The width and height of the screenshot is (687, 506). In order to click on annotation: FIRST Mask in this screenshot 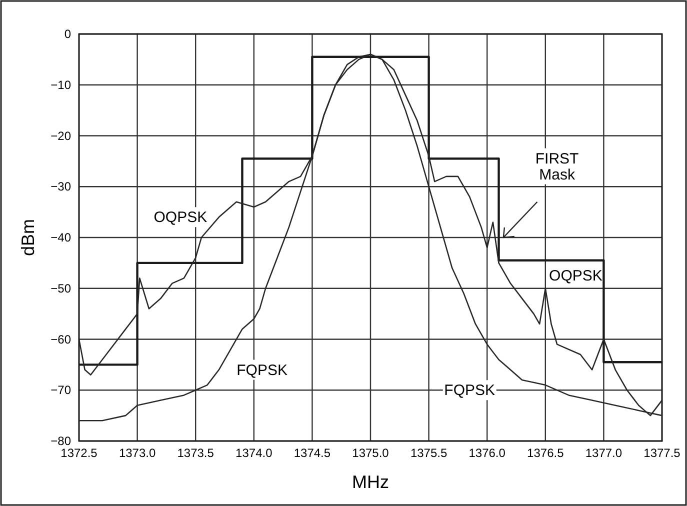, I will do `click(557, 167)`.